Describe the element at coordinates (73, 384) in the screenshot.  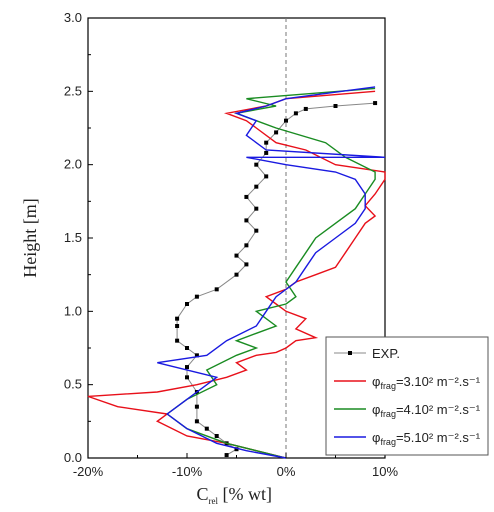
I see `y-tick-label: 0.5` at that location.